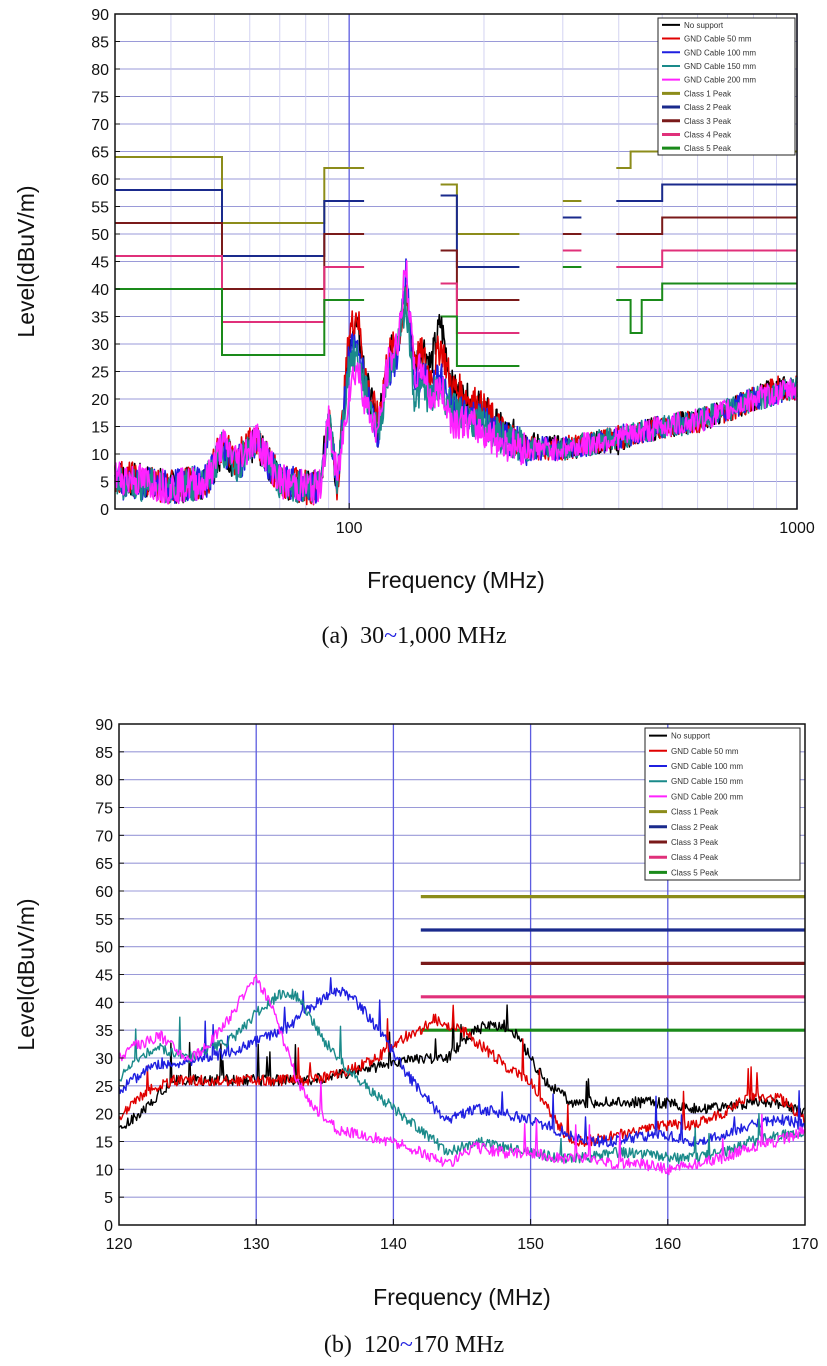 The height and width of the screenshot is (1366, 827). I want to click on chart-caption: (a) 30~1,000 MHz, so click(414, 636).